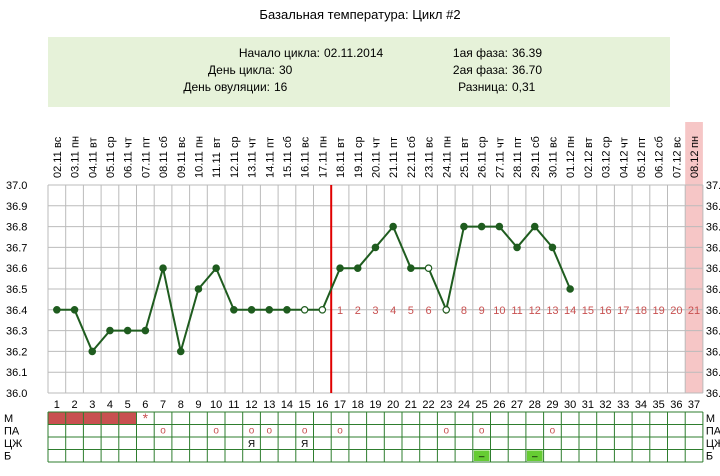  What do you see at coordinates (340, 311) in the screenshot?
I see `luteal-day-number: 1` at bounding box center [340, 311].